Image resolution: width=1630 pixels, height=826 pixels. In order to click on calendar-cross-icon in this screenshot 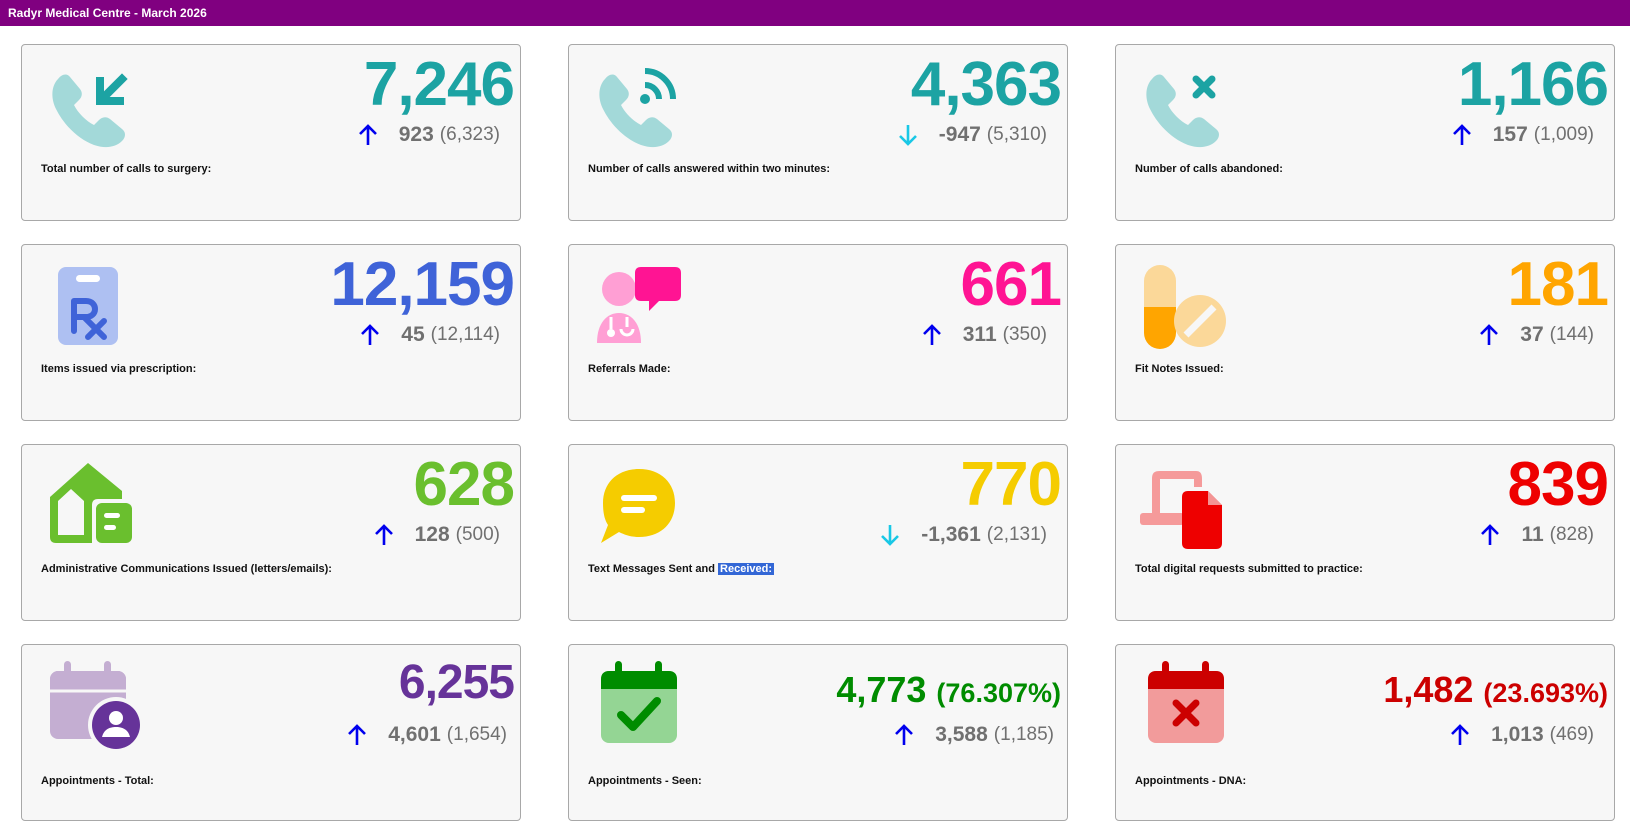, I will do `click(1186, 705)`.